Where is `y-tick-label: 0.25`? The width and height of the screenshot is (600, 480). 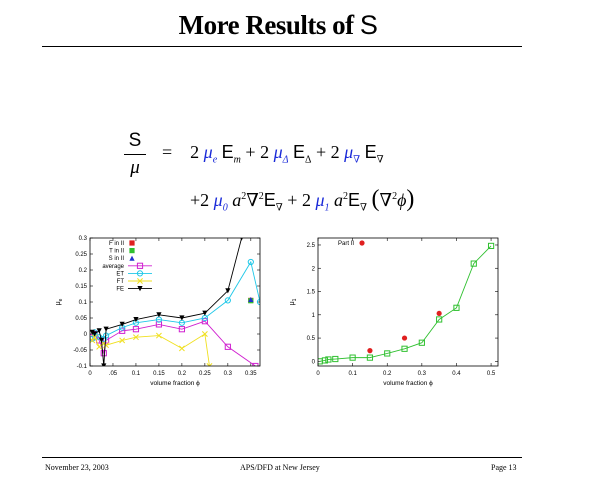 y-tick-label: 0.25 is located at coordinates (81, 255).